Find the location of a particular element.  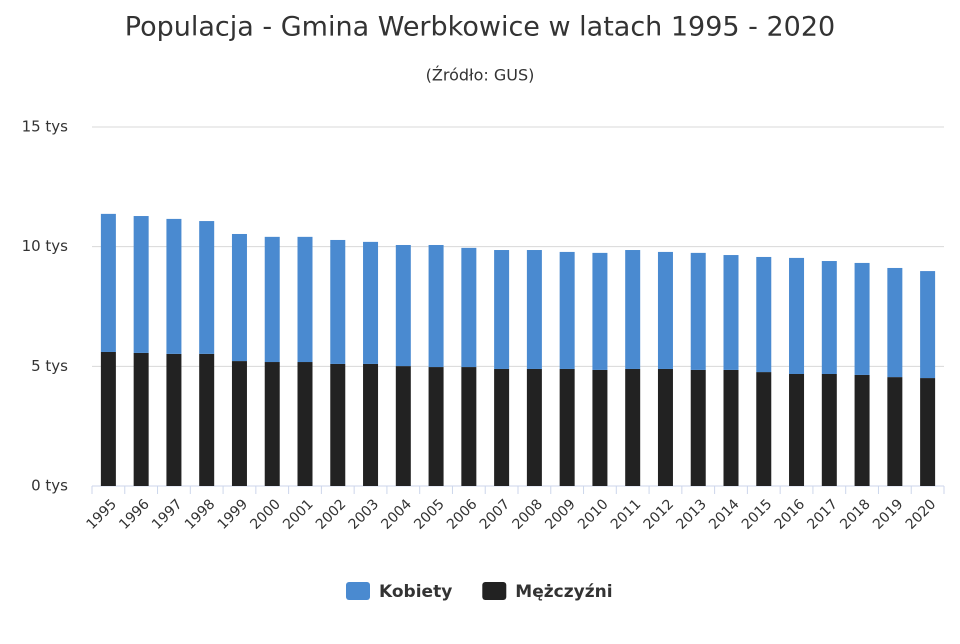

x-tick-label: 1998 is located at coordinates (200, 514).